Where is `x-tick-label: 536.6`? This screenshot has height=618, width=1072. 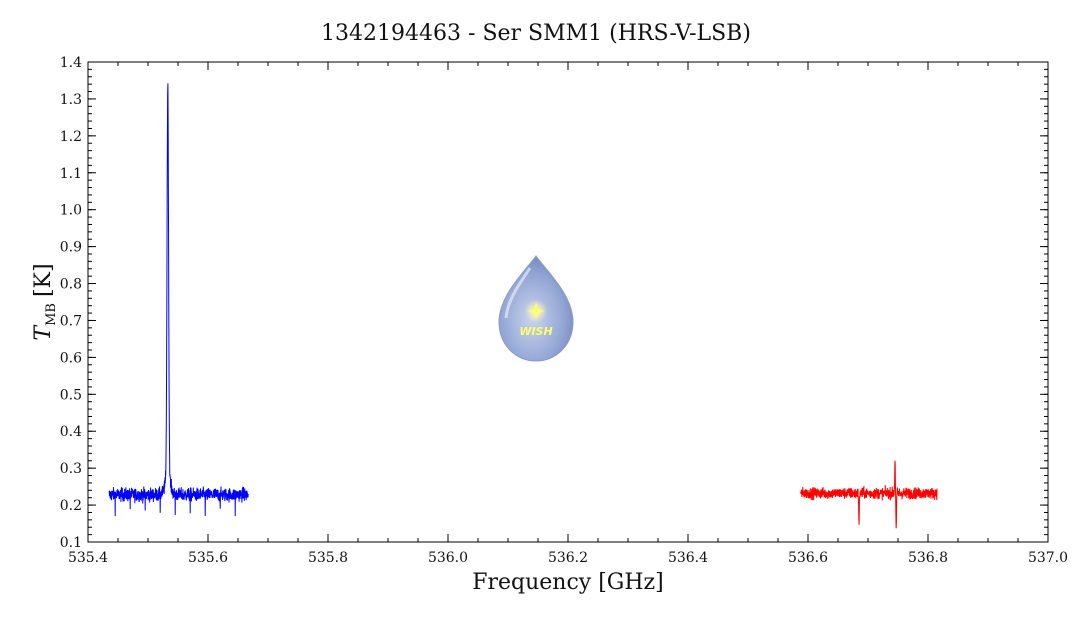
x-tick-label: 536.6 is located at coordinates (808, 558).